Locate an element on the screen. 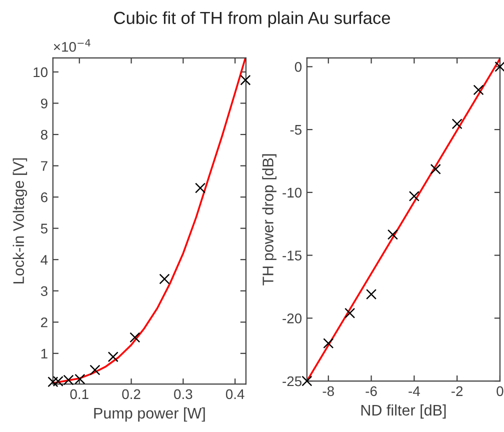 The width and height of the screenshot is (504, 432). y-tick-label: -5 is located at coordinates (296, 130).